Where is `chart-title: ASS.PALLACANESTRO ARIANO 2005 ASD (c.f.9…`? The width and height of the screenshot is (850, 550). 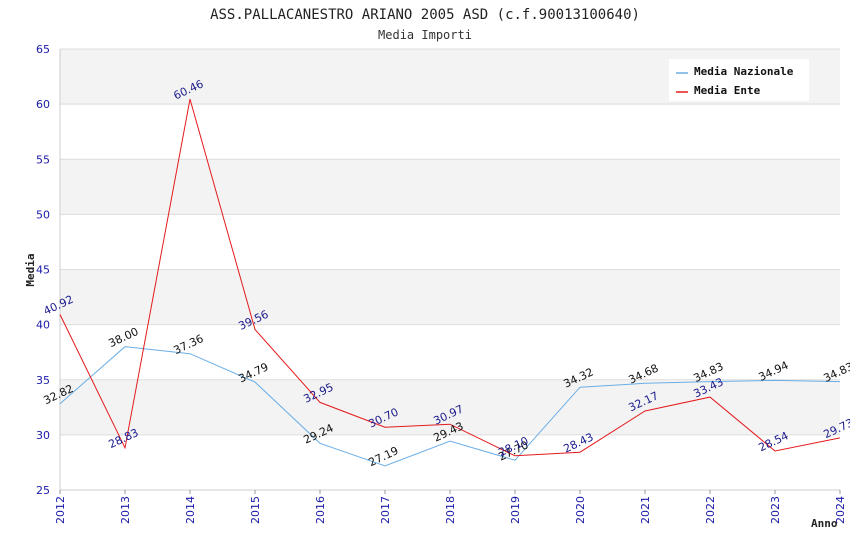 chart-title: ASS.PALLACANESTRO ARIANO 2005 ASD (c.f.9… is located at coordinates (425, 15).